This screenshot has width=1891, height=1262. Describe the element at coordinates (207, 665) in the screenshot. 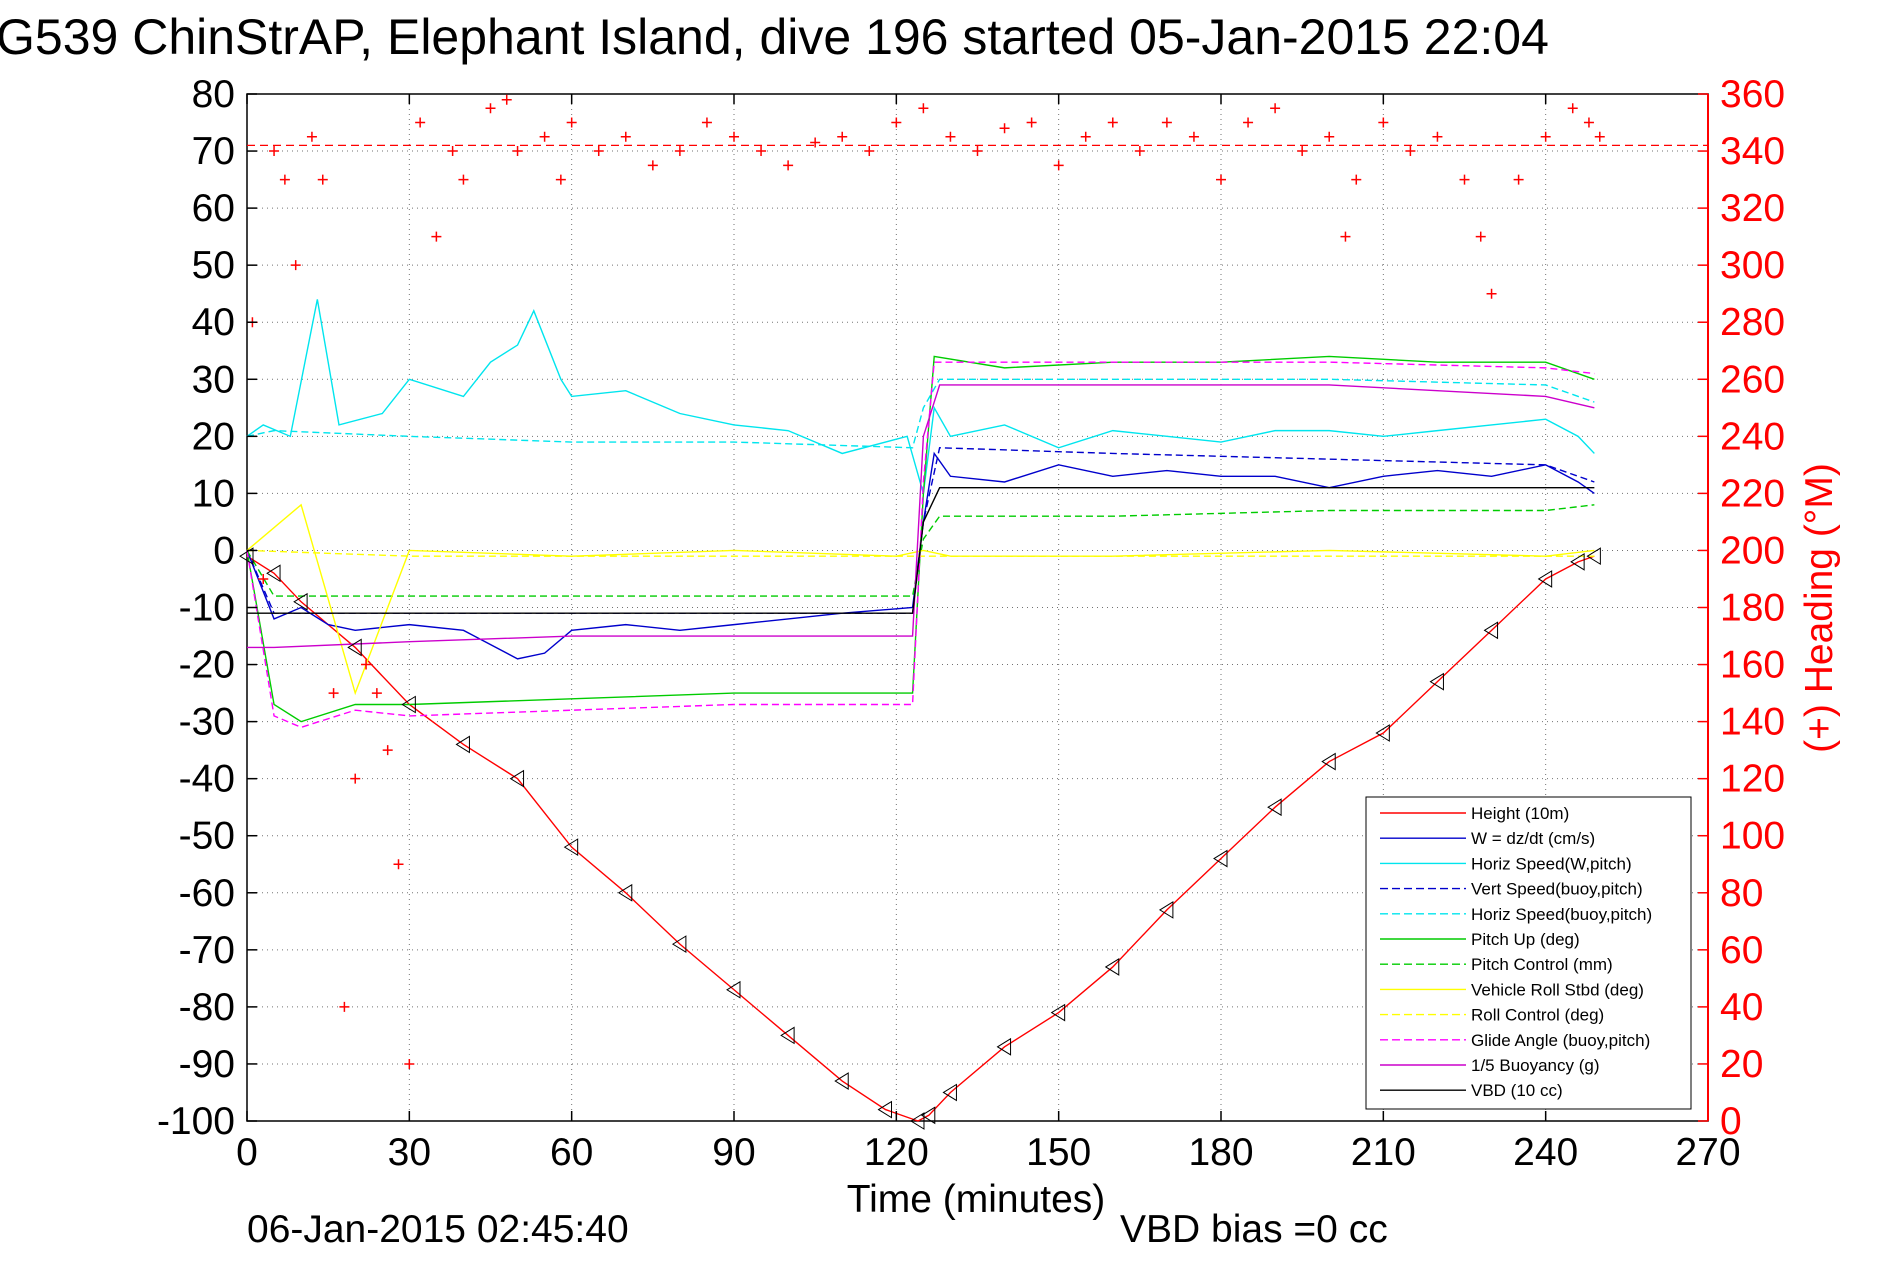

I see `y-tick-label: -20` at that location.